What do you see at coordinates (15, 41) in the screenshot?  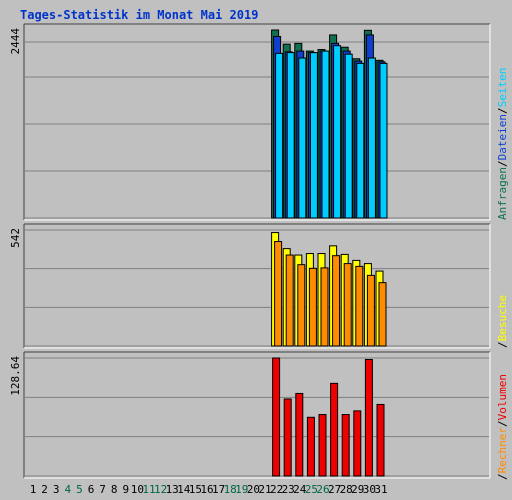 I see `y-axis-max-label: 2444` at bounding box center [15, 41].